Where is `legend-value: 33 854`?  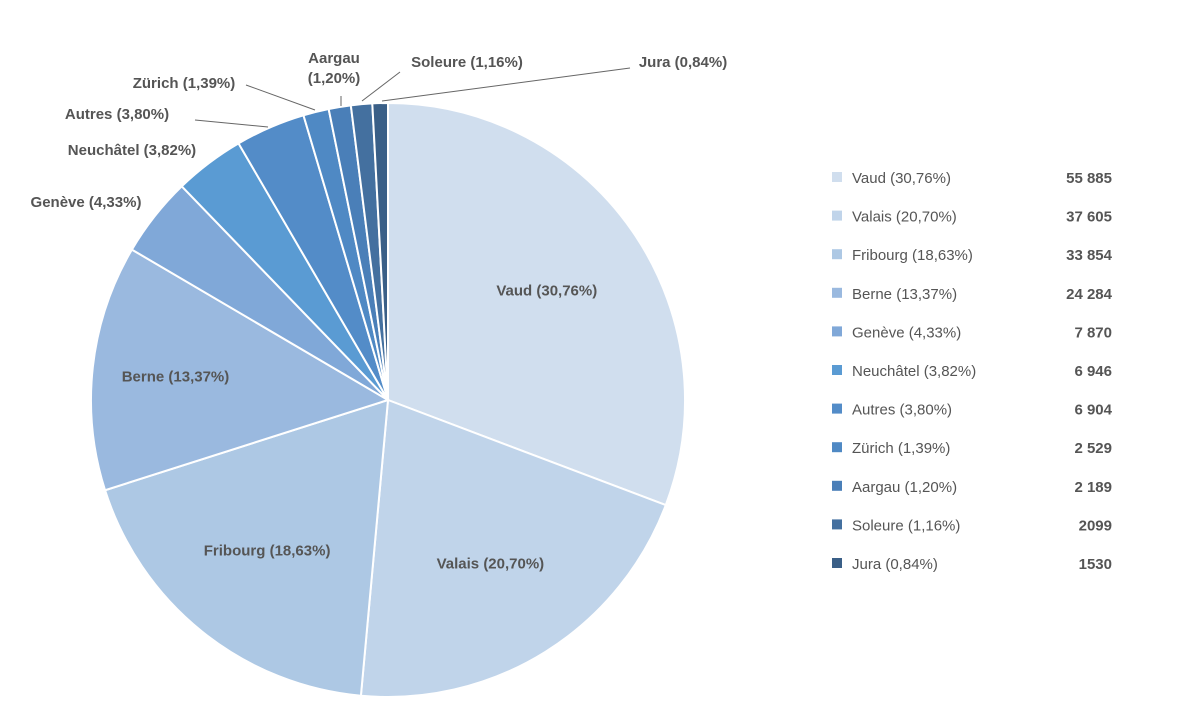 legend-value: 33 854 is located at coordinates (1089, 255).